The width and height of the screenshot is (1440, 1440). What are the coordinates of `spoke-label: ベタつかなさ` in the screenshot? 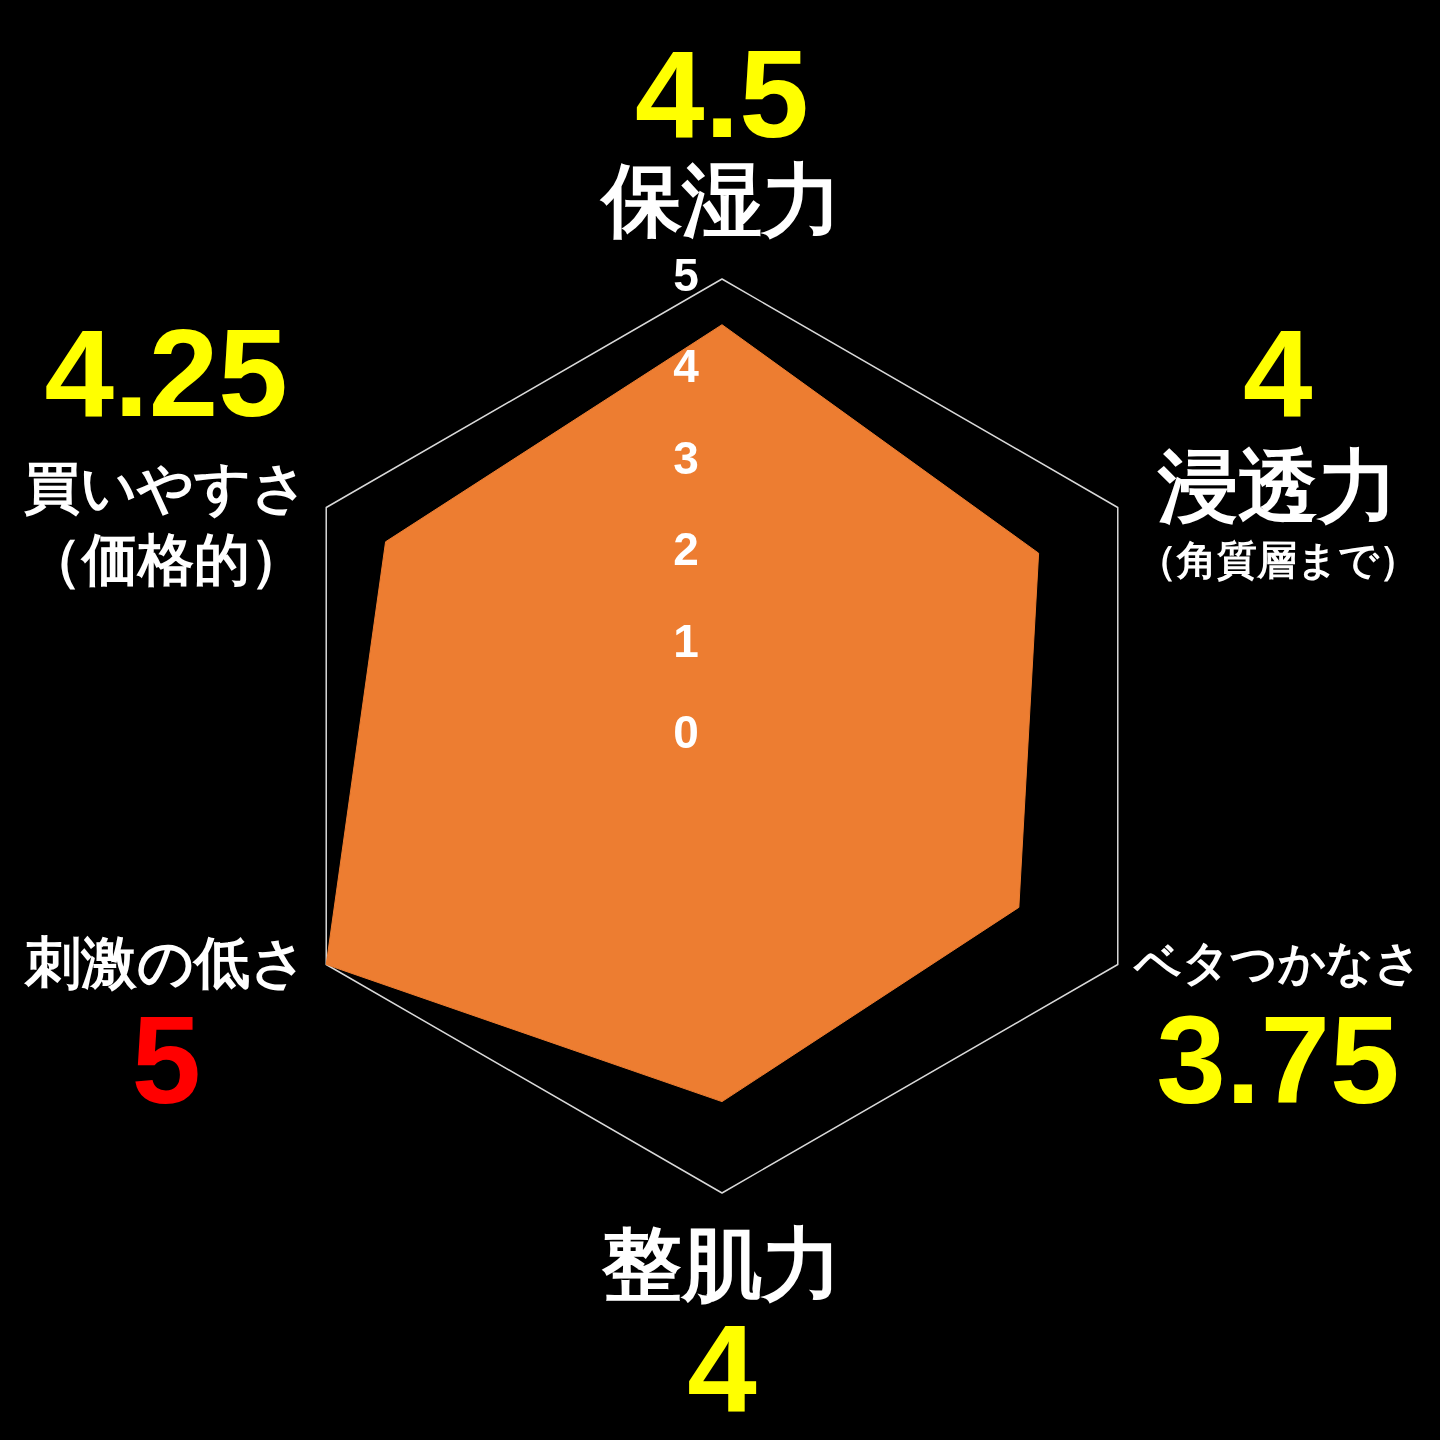 It's located at (1277, 962).